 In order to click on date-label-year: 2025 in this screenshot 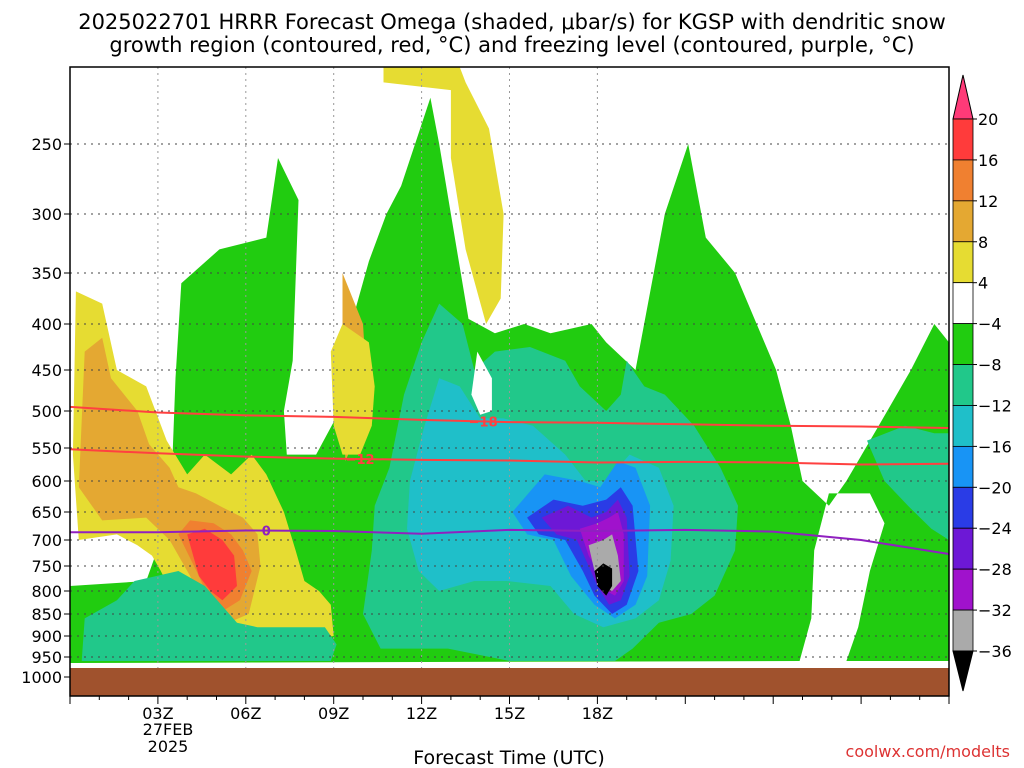, I will do `click(168, 746)`.